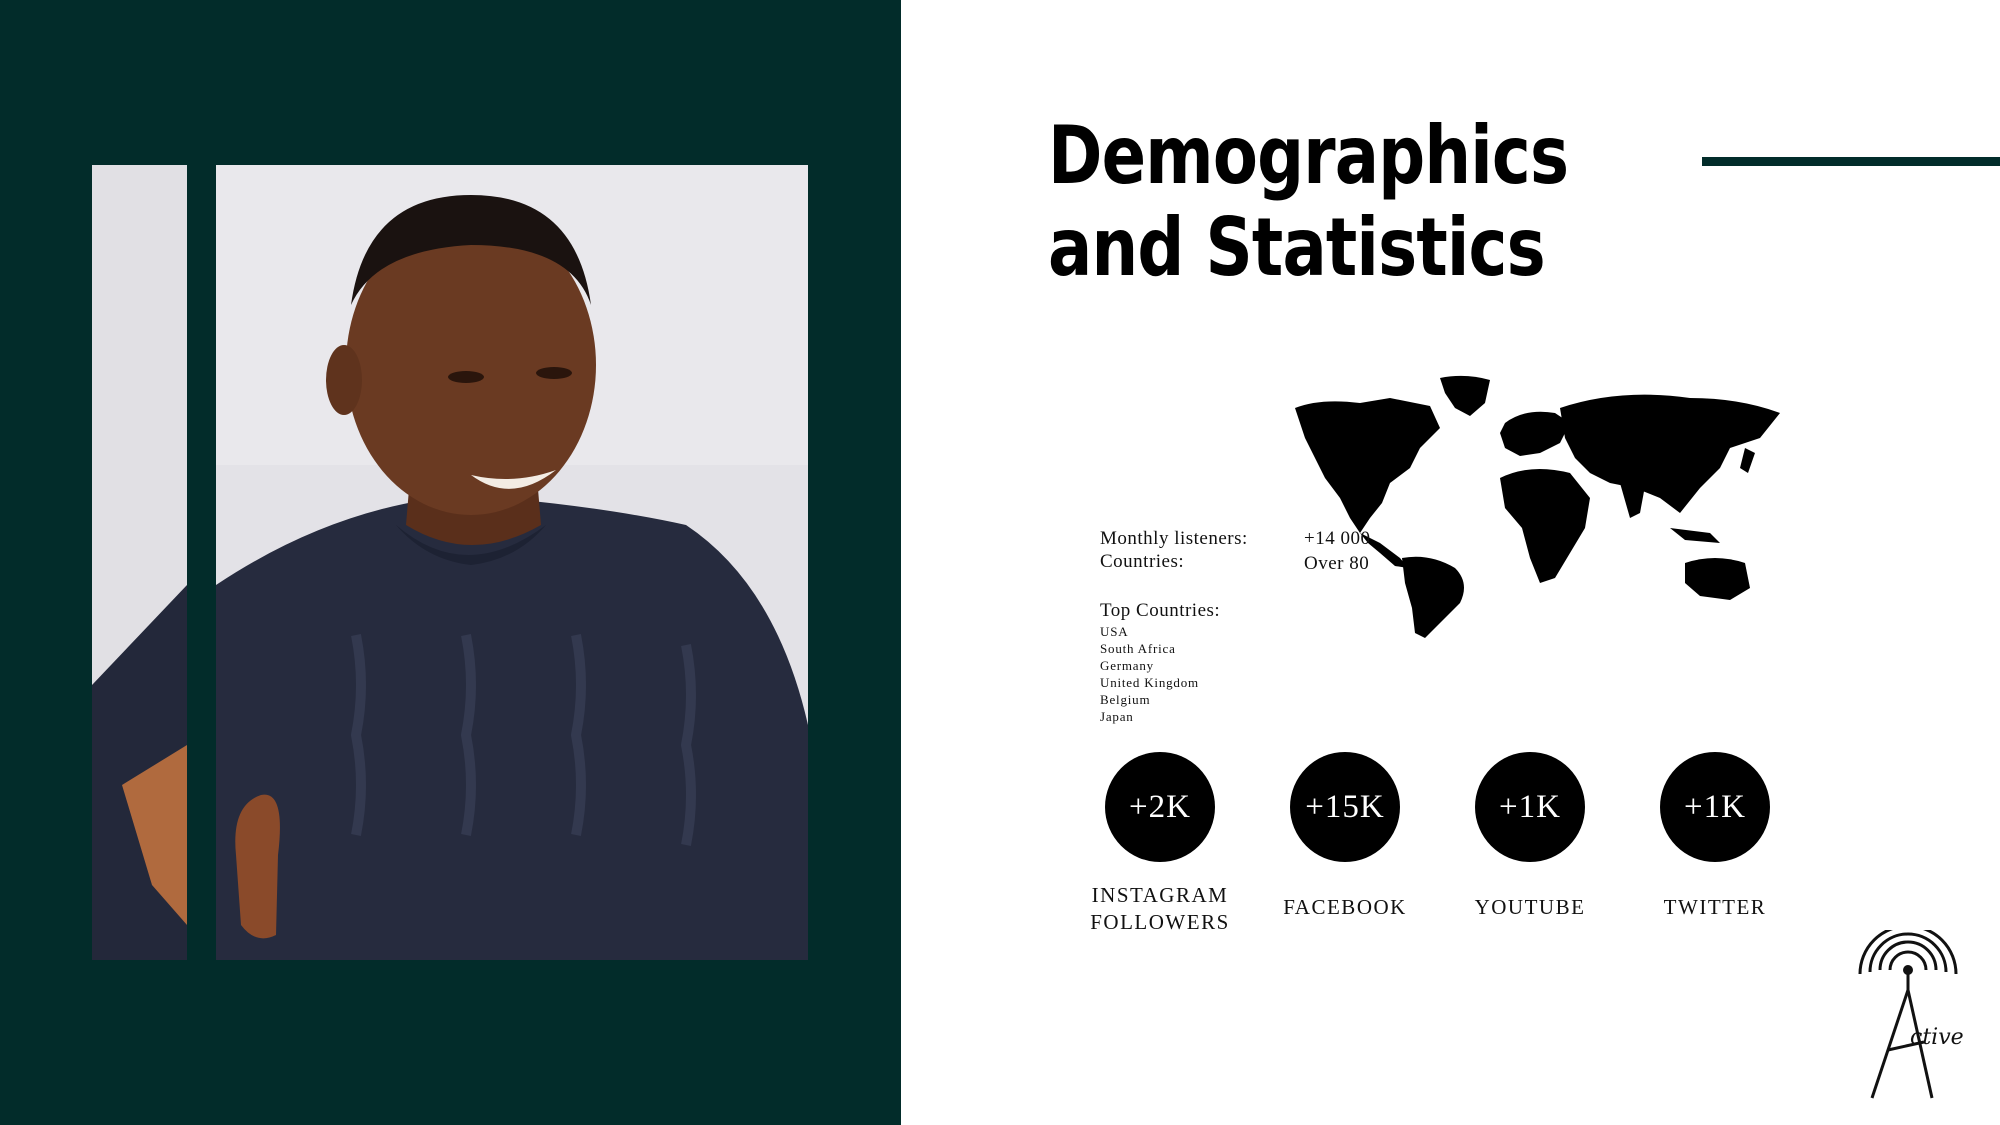 This screenshot has height=1125, width=2000. Describe the element at coordinates (1117, 716) in the screenshot. I see `country-item: Japan` at that location.